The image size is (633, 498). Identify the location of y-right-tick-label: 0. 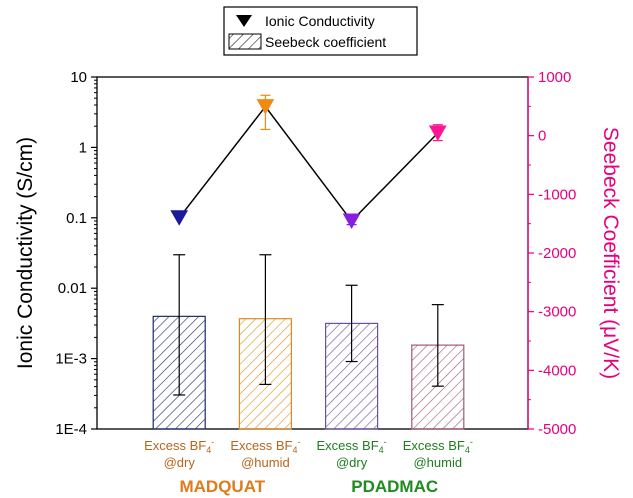
(542, 136).